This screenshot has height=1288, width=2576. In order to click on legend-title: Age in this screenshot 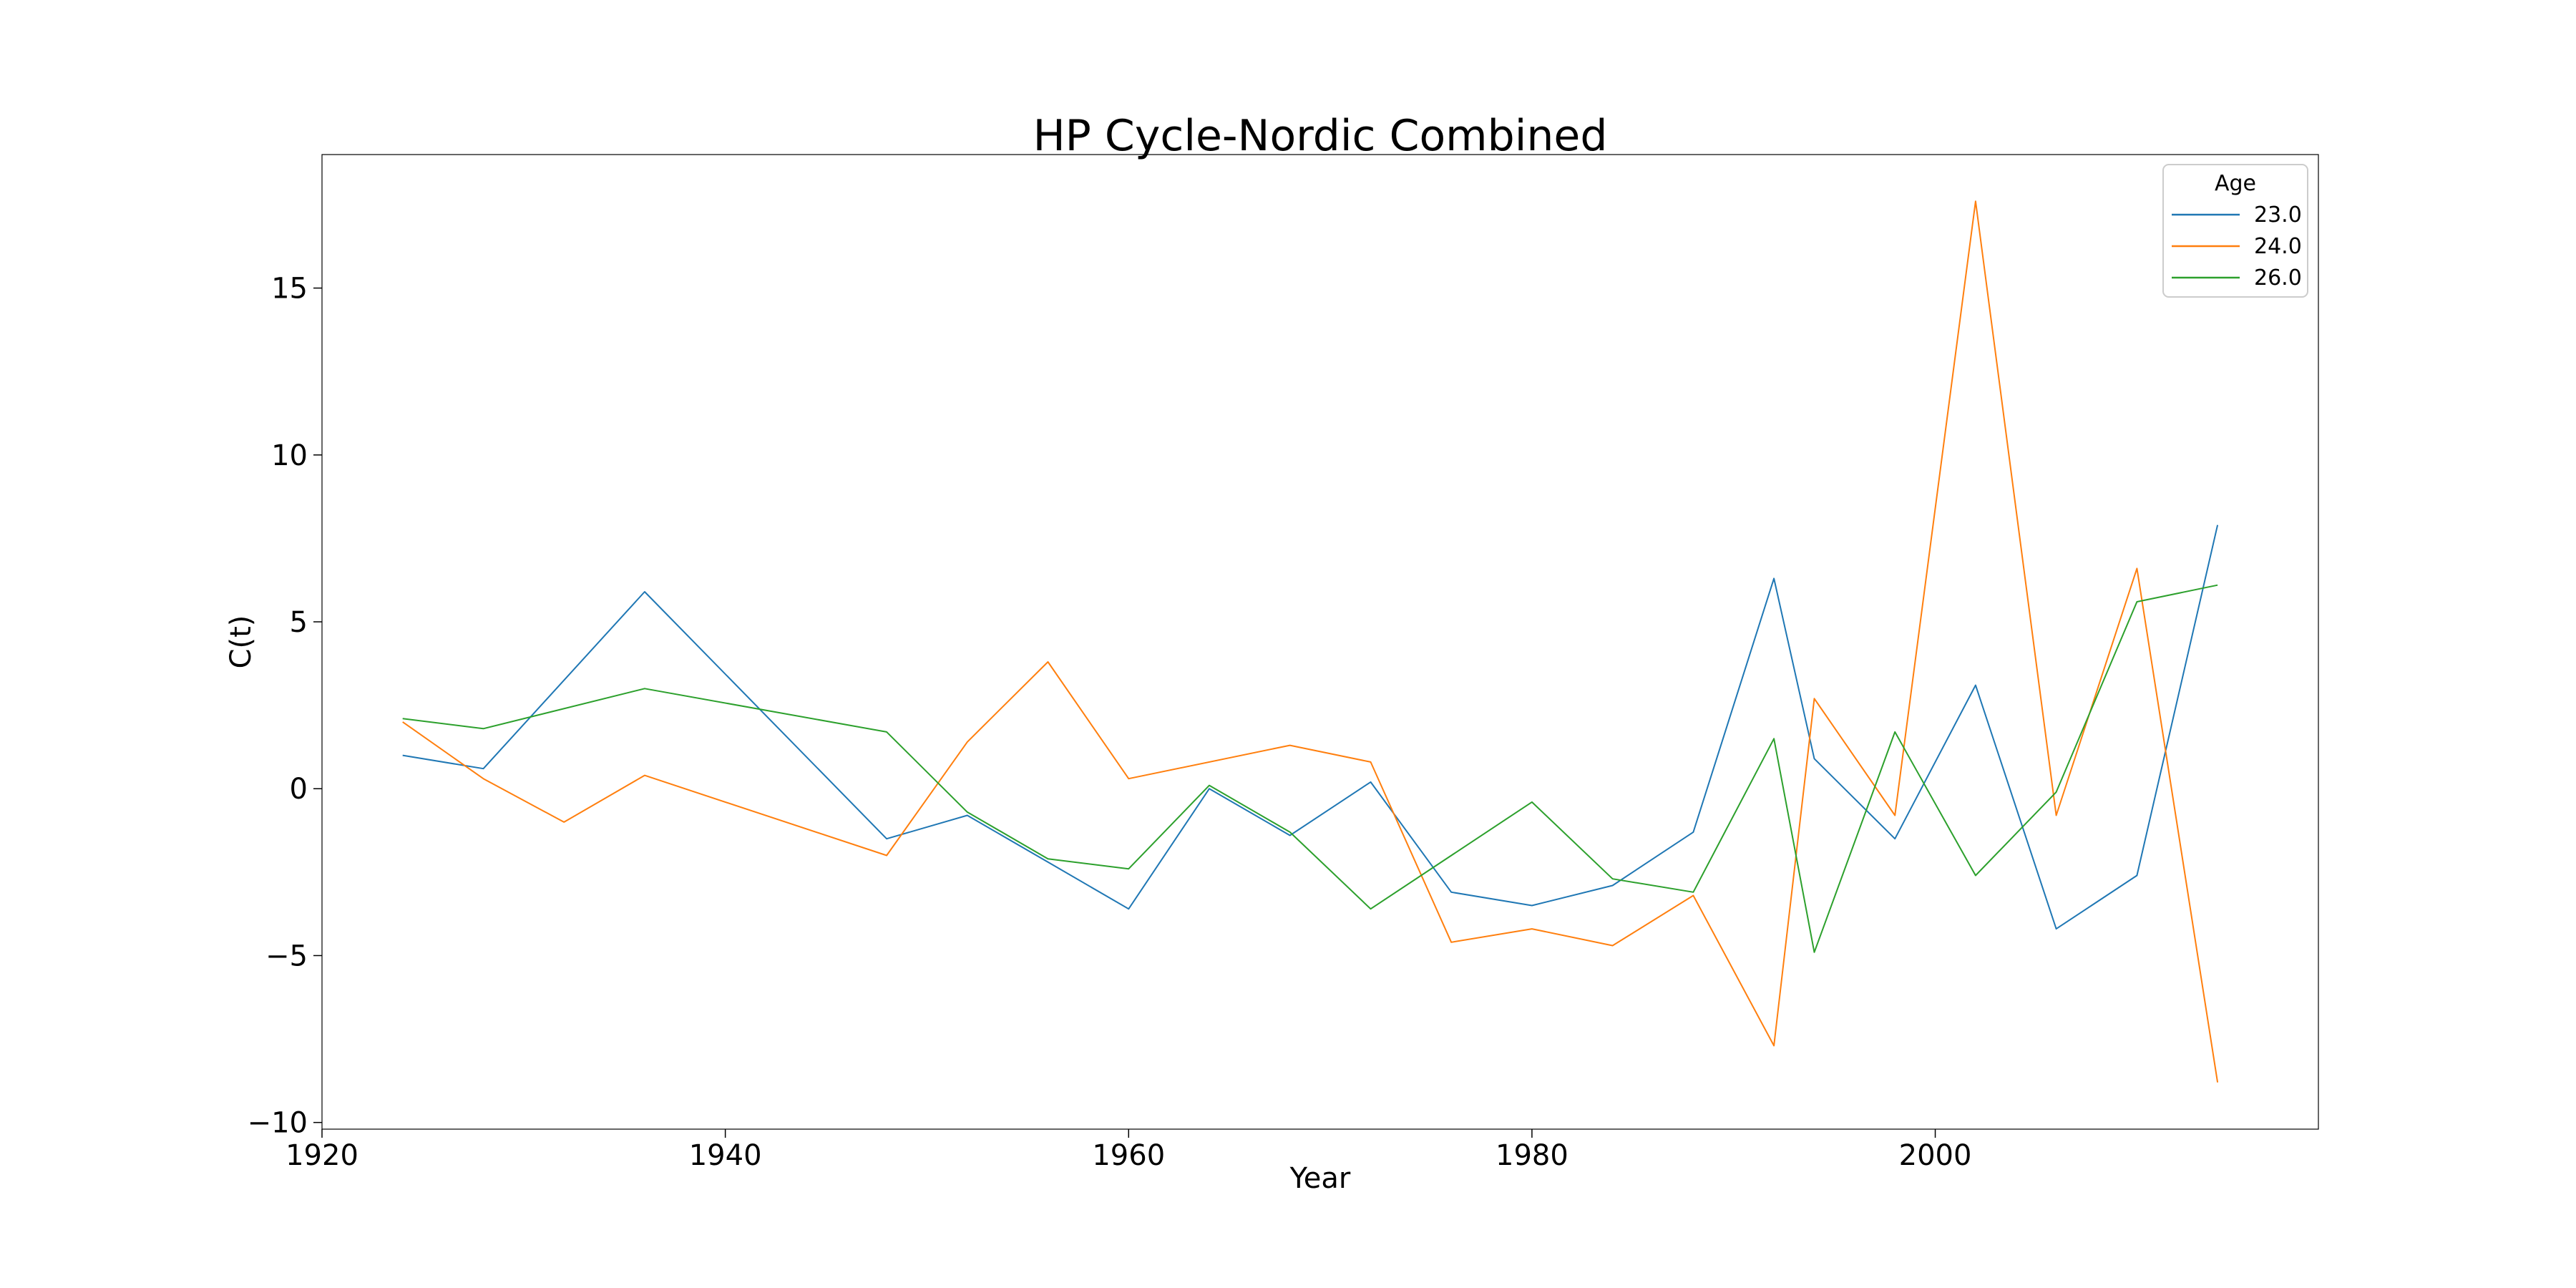, I will do `click(2235, 183)`.